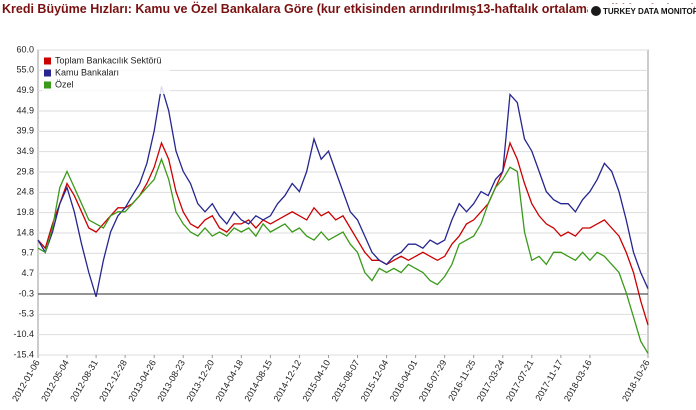 The height and width of the screenshot is (410, 696). Describe the element at coordinates (113, 380) in the screenshot. I see `x-tick-label: 2012-12-28` at that location.